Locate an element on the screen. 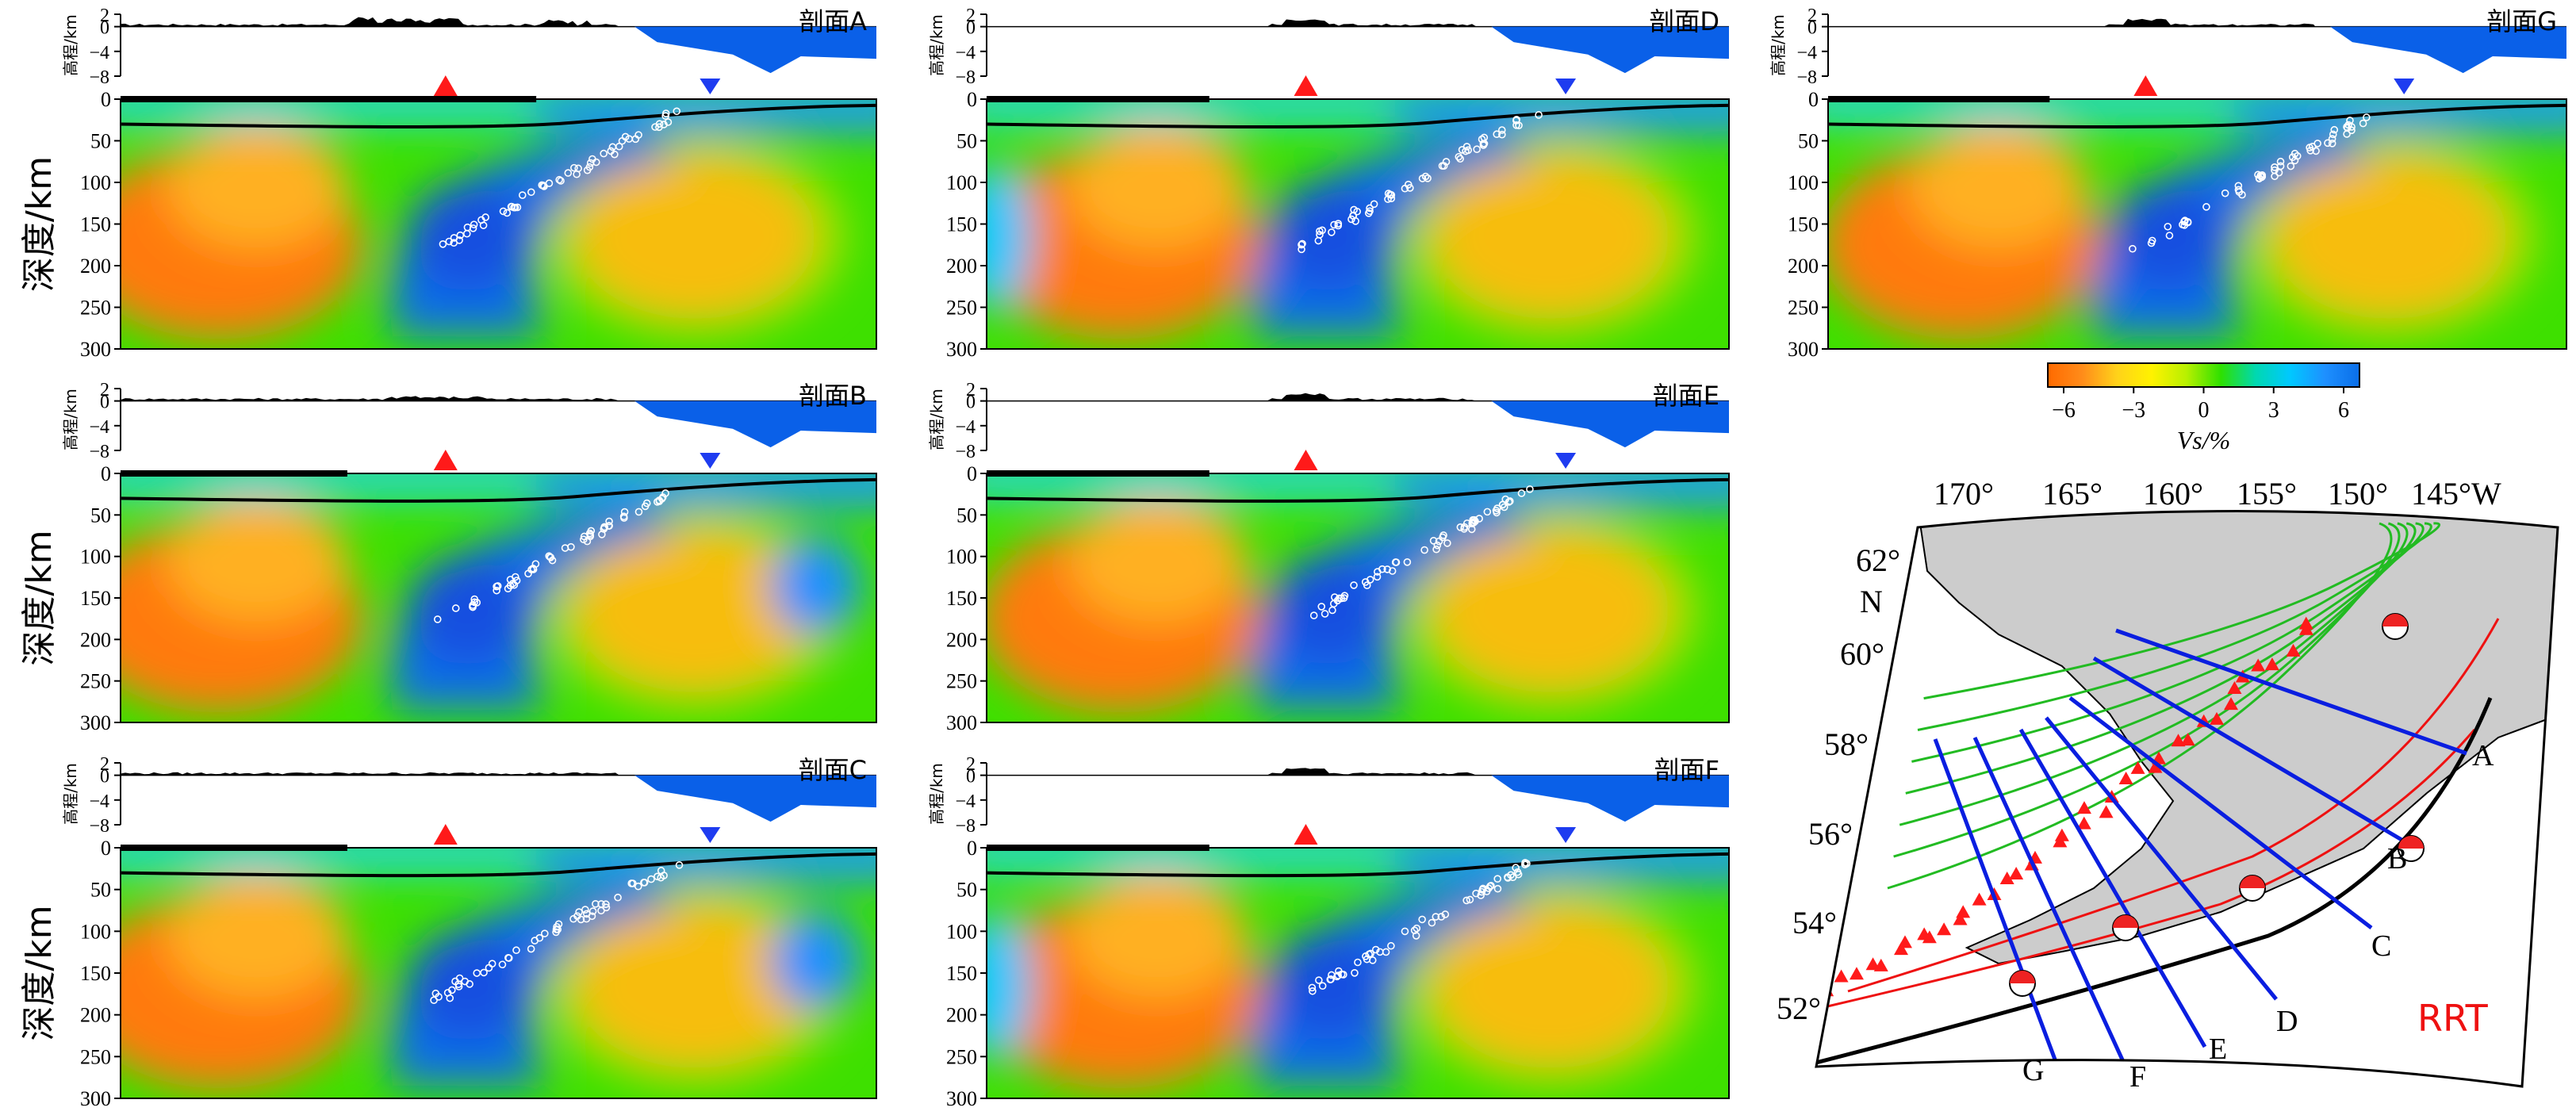 The image size is (2576, 1115). depth-tick-label: 50 is located at coordinates (100, 890).